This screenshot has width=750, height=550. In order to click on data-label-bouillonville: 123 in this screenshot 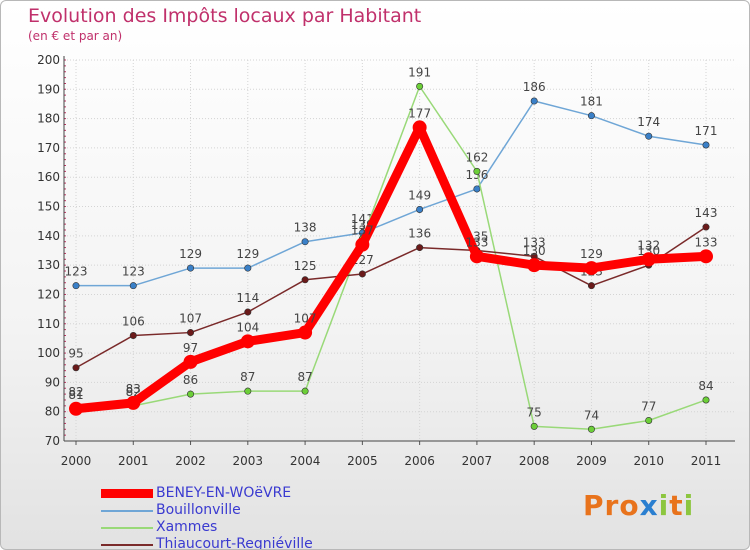, I will do `click(76, 272)`.